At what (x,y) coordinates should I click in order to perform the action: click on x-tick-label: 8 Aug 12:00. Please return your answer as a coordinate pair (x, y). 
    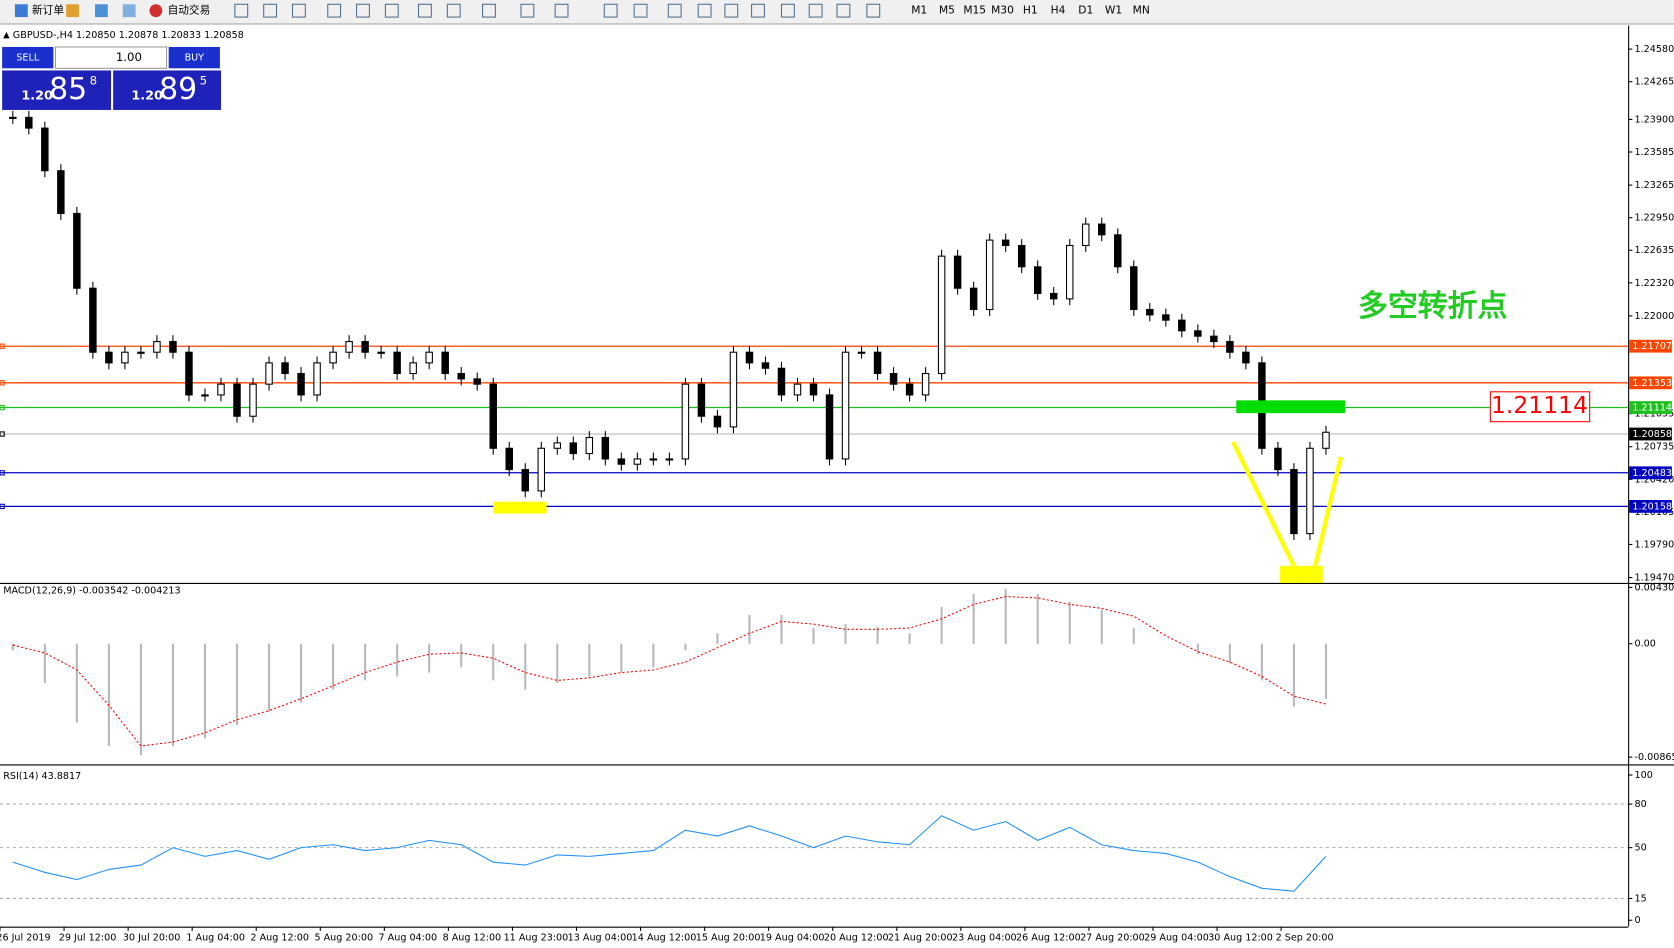
    Looking at the image, I should click on (472, 937).